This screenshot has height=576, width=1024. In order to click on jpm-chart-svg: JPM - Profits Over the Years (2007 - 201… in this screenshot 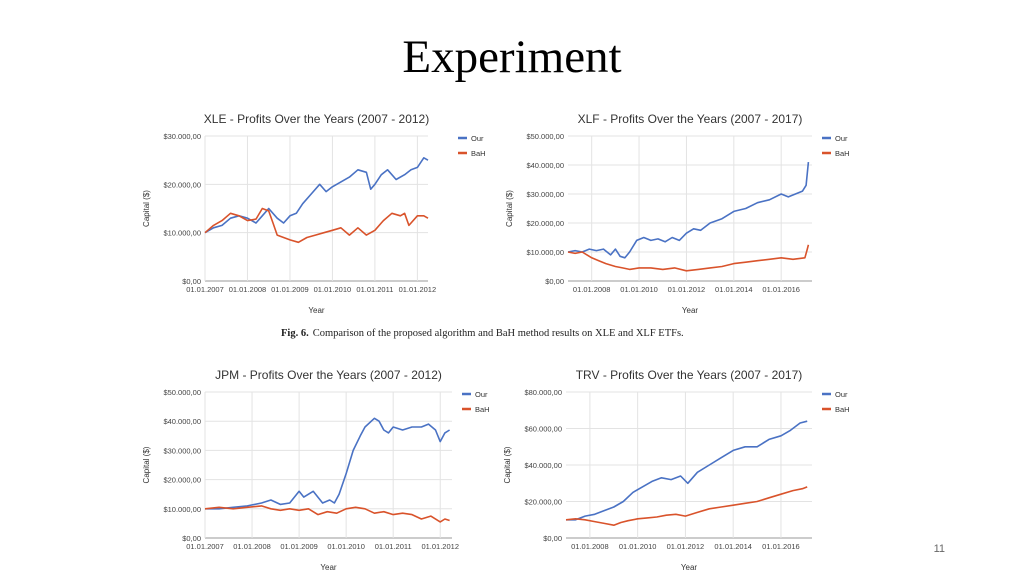, I will do `click(316, 470)`.